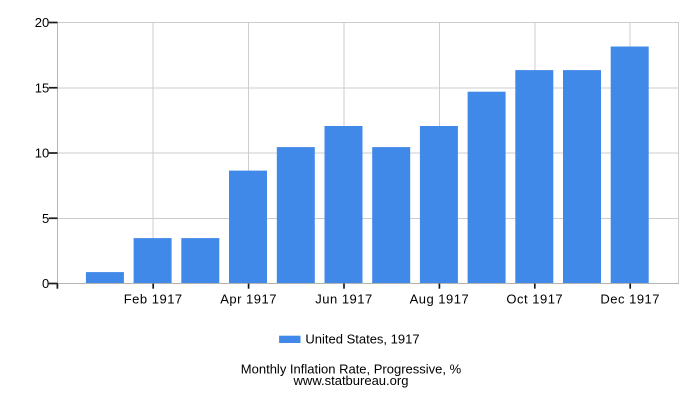 The image size is (700, 400). Describe the element at coordinates (42, 22) in the screenshot. I see `svg-text: 20` at that location.